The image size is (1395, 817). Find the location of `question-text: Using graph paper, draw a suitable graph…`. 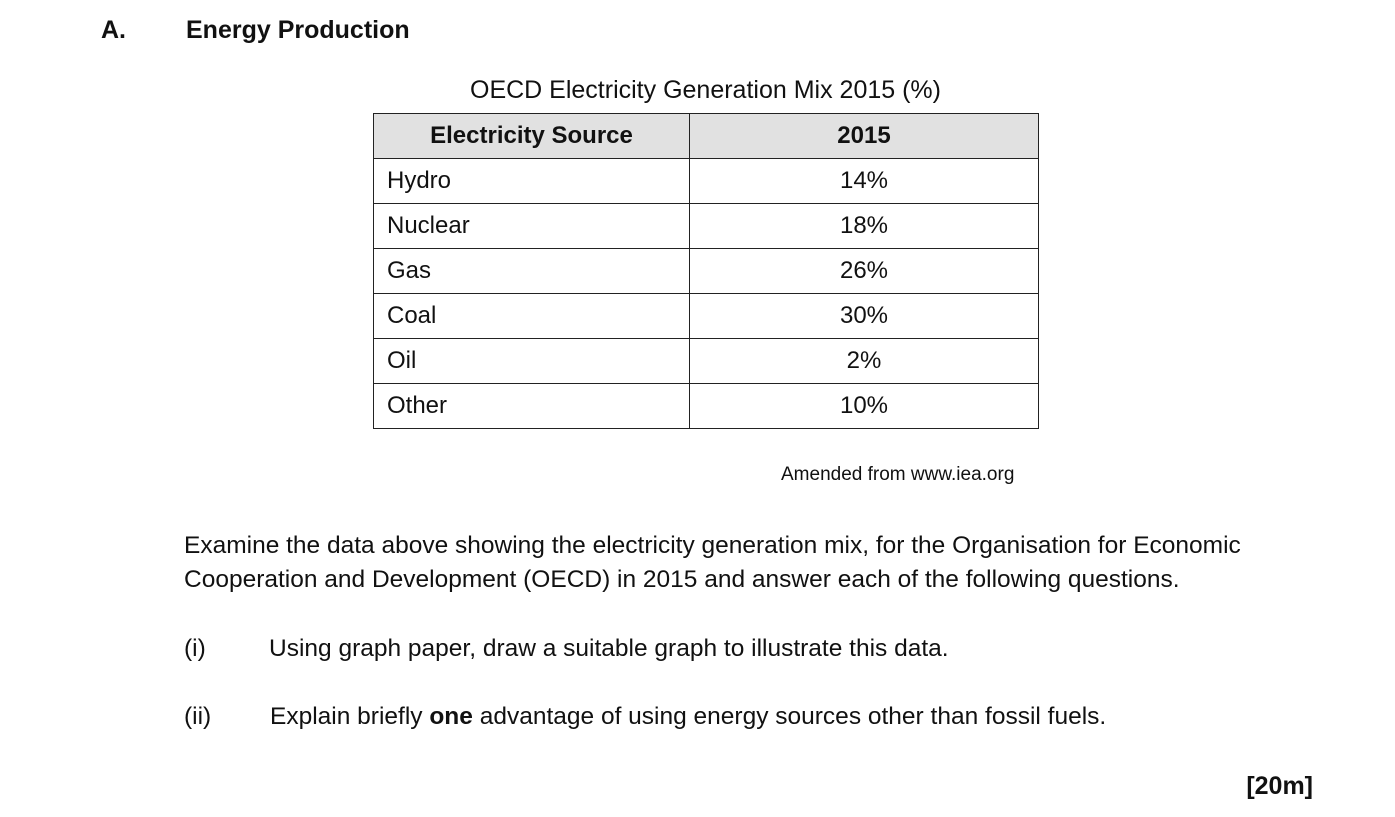

question-text: Using graph paper, draw a suitable graph… is located at coordinates (609, 648).